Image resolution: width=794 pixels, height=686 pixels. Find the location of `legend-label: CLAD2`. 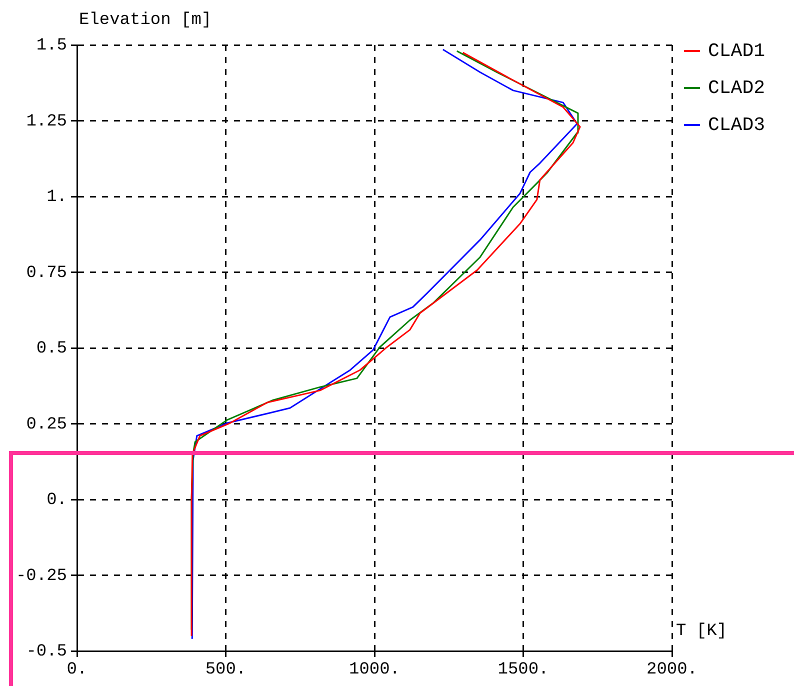

legend-label: CLAD2 is located at coordinates (737, 88).